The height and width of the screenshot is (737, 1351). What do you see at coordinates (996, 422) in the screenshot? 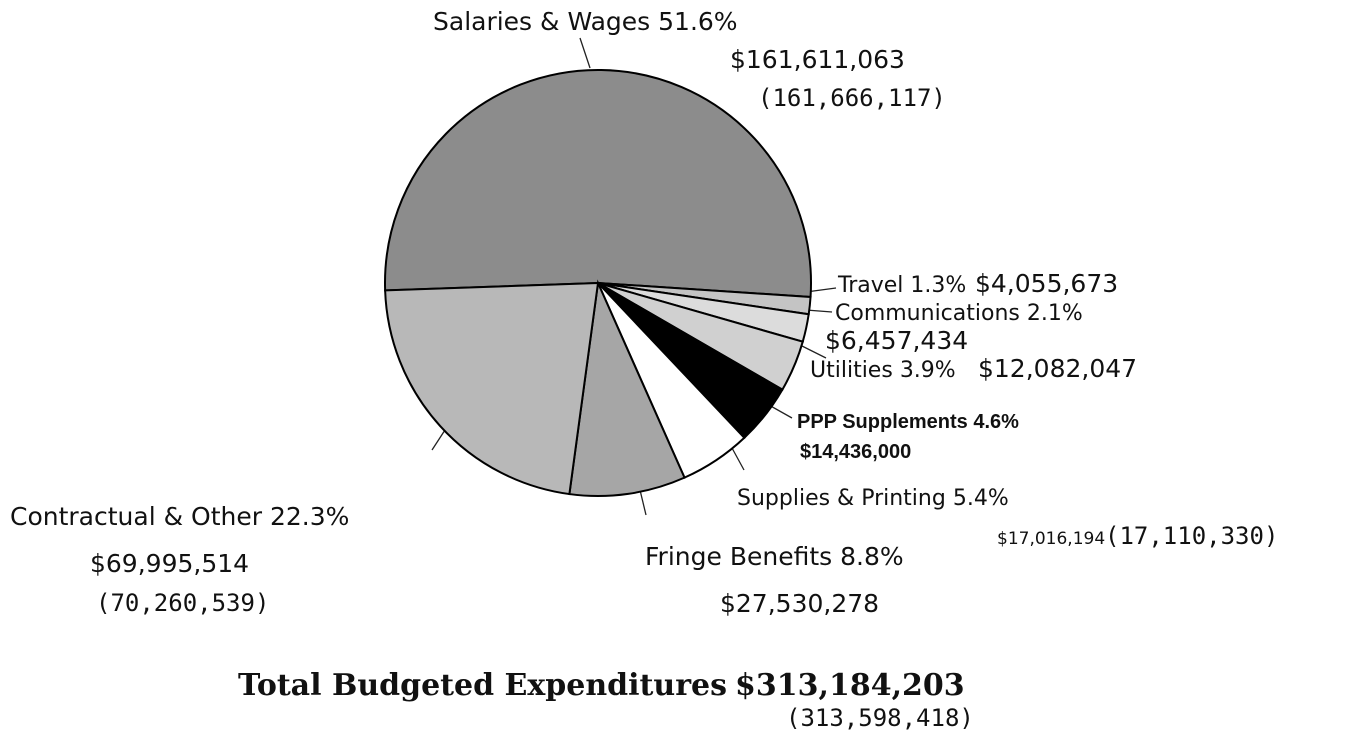
I see `percent-label: 4.6%` at bounding box center [996, 422].